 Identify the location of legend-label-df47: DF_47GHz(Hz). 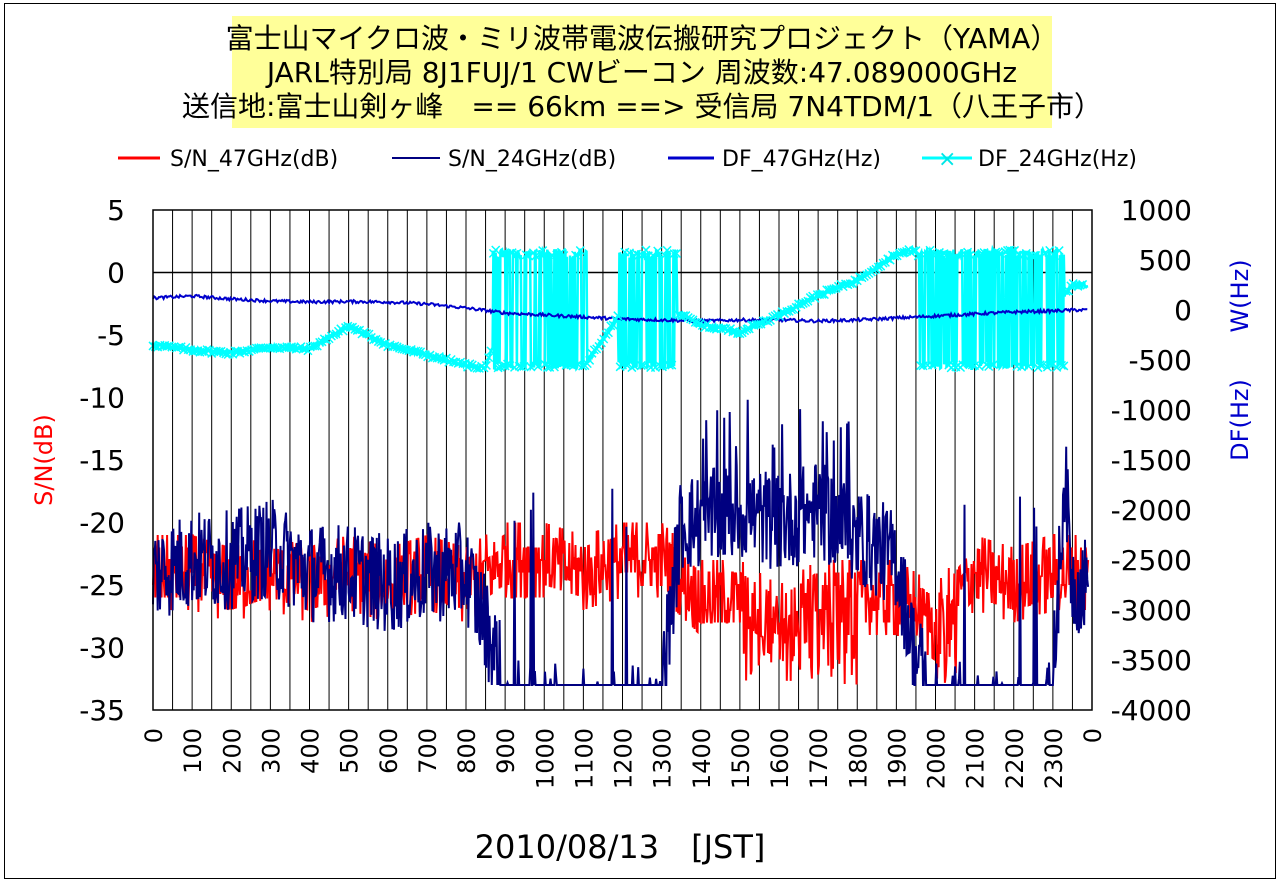
(801, 159).